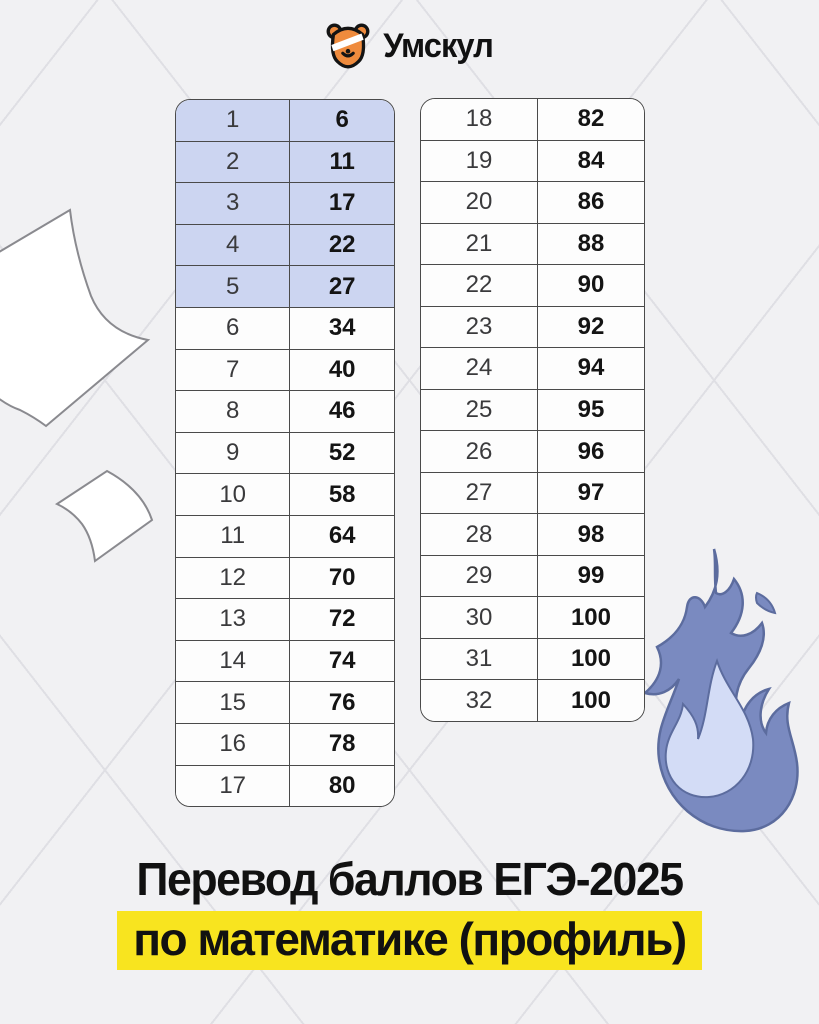  What do you see at coordinates (532, 119) in the screenshot?
I see `table-row: 18 82` at bounding box center [532, 119].